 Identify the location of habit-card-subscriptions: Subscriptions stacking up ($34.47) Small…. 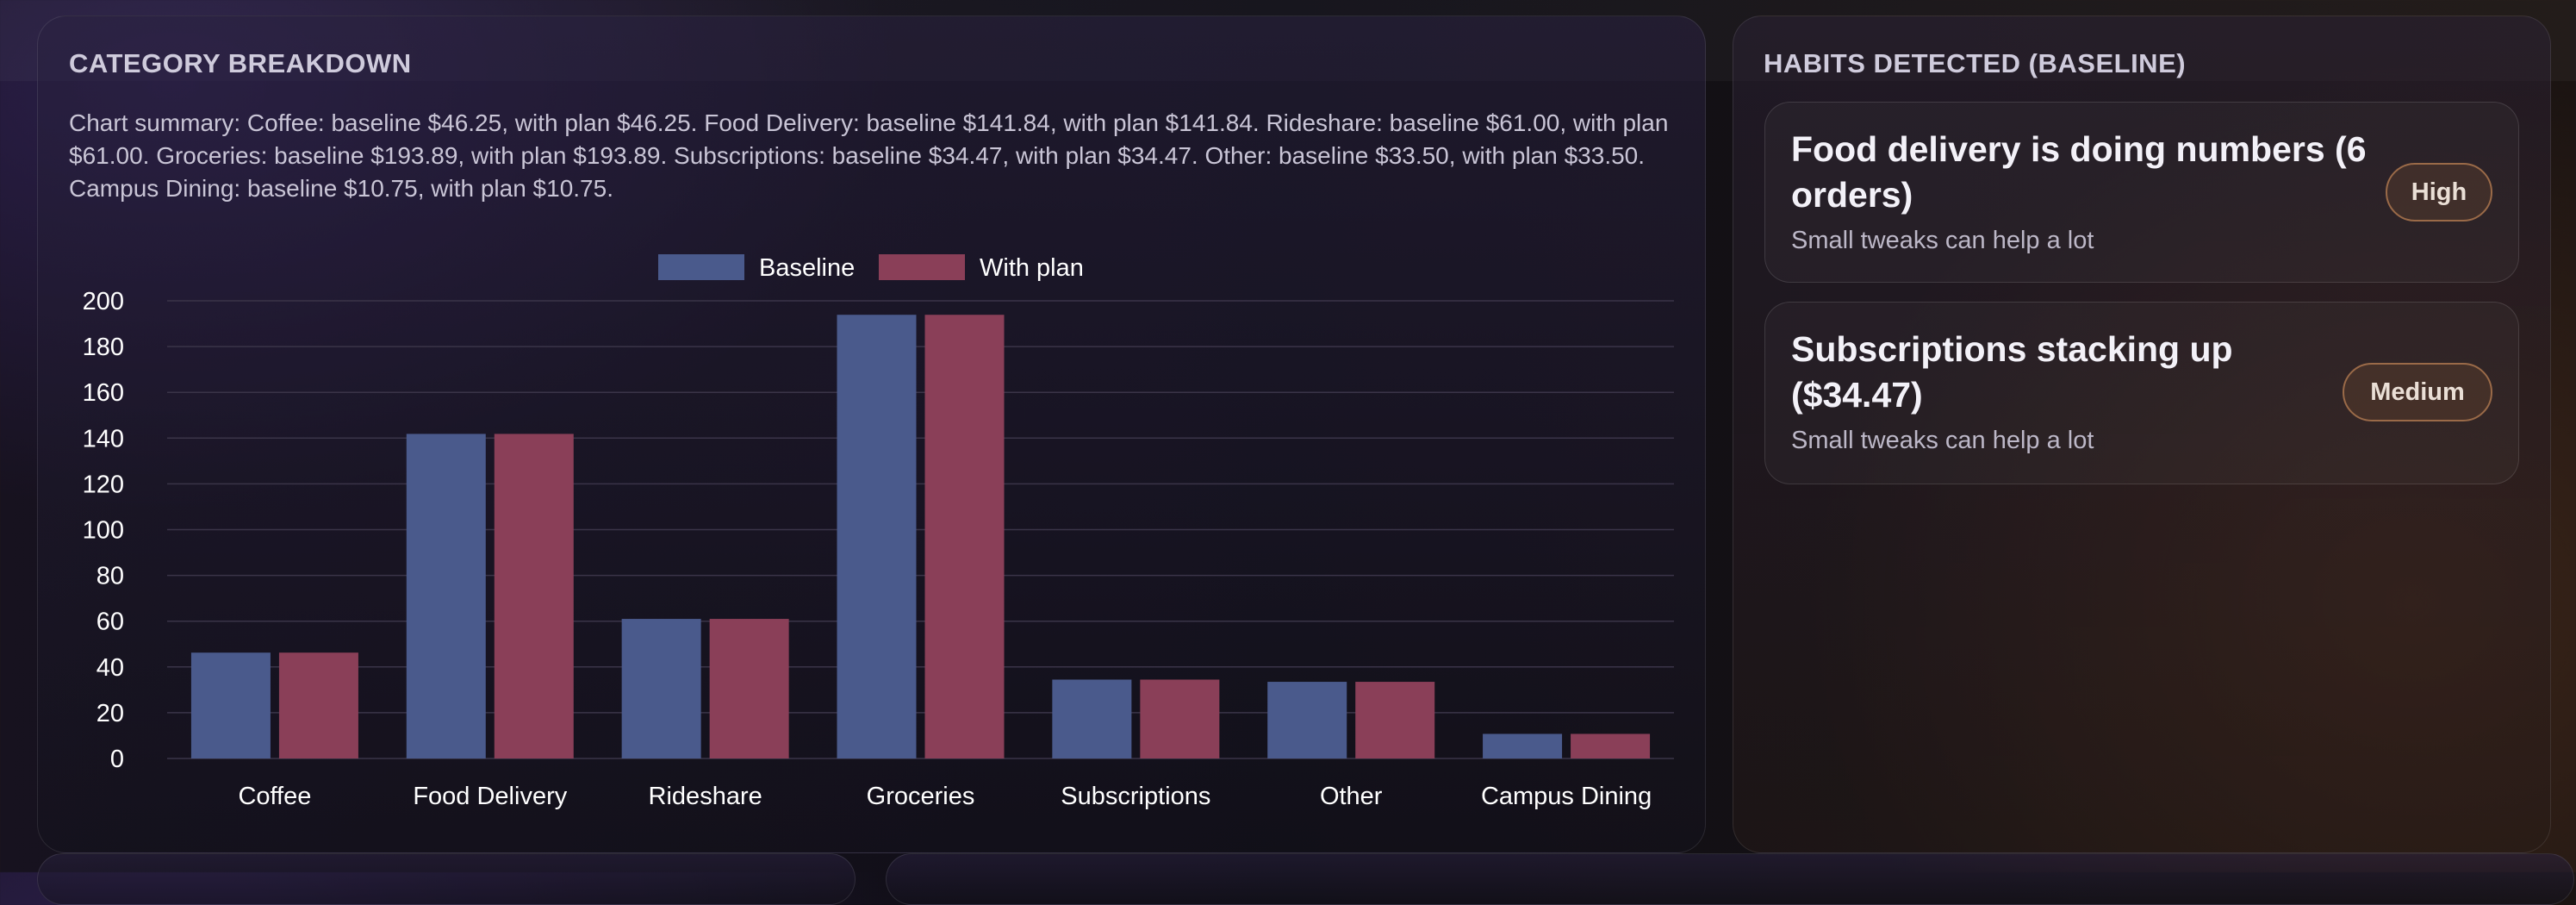
(2142, 393).